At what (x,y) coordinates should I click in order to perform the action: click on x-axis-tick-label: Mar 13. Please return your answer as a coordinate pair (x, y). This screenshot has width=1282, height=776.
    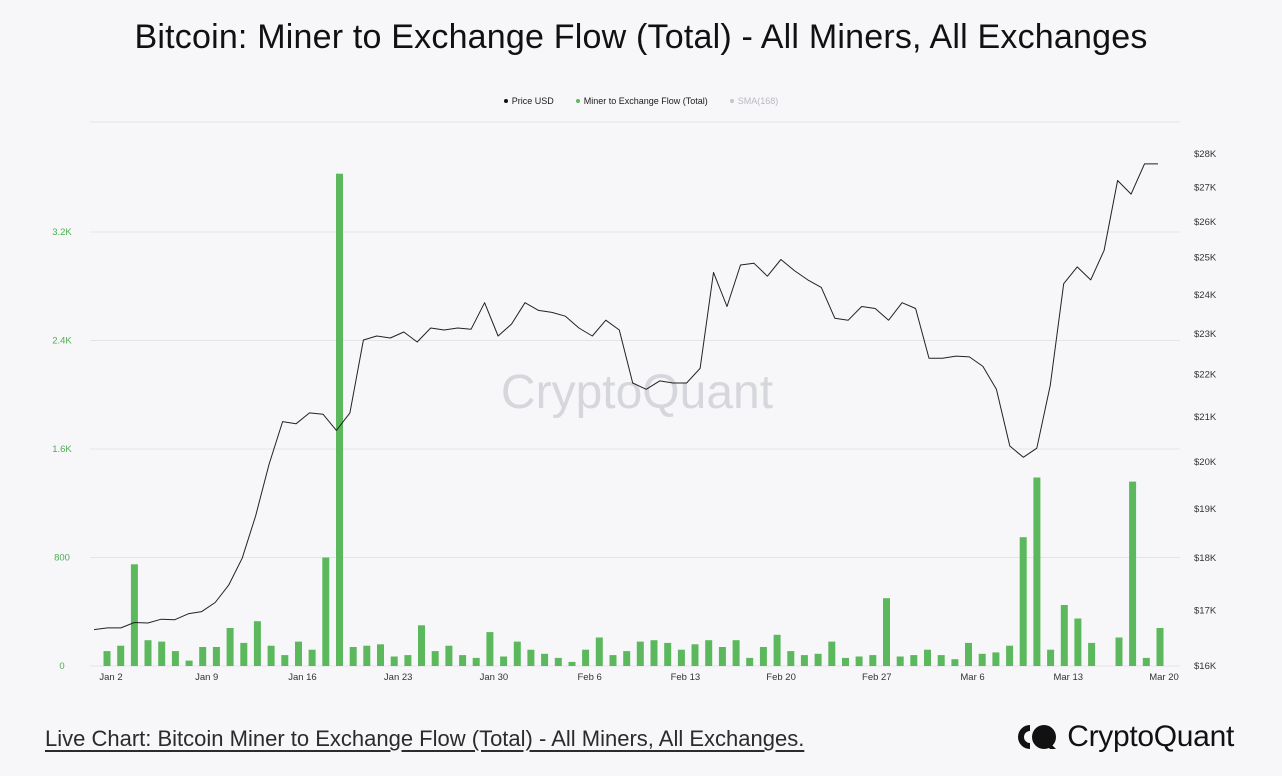
    Looking at the image, I should click on (1068, 677).